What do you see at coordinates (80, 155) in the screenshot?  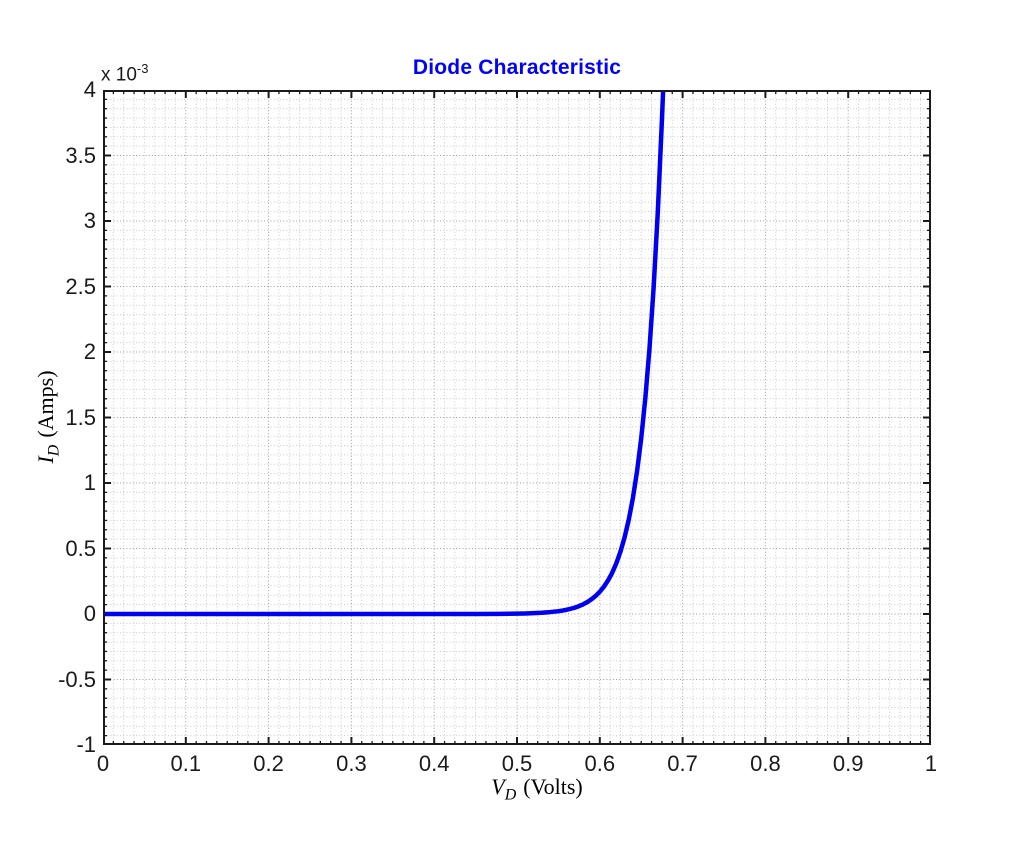 I see `y-tick-label: 3.5` at bounding box center [80, 155].